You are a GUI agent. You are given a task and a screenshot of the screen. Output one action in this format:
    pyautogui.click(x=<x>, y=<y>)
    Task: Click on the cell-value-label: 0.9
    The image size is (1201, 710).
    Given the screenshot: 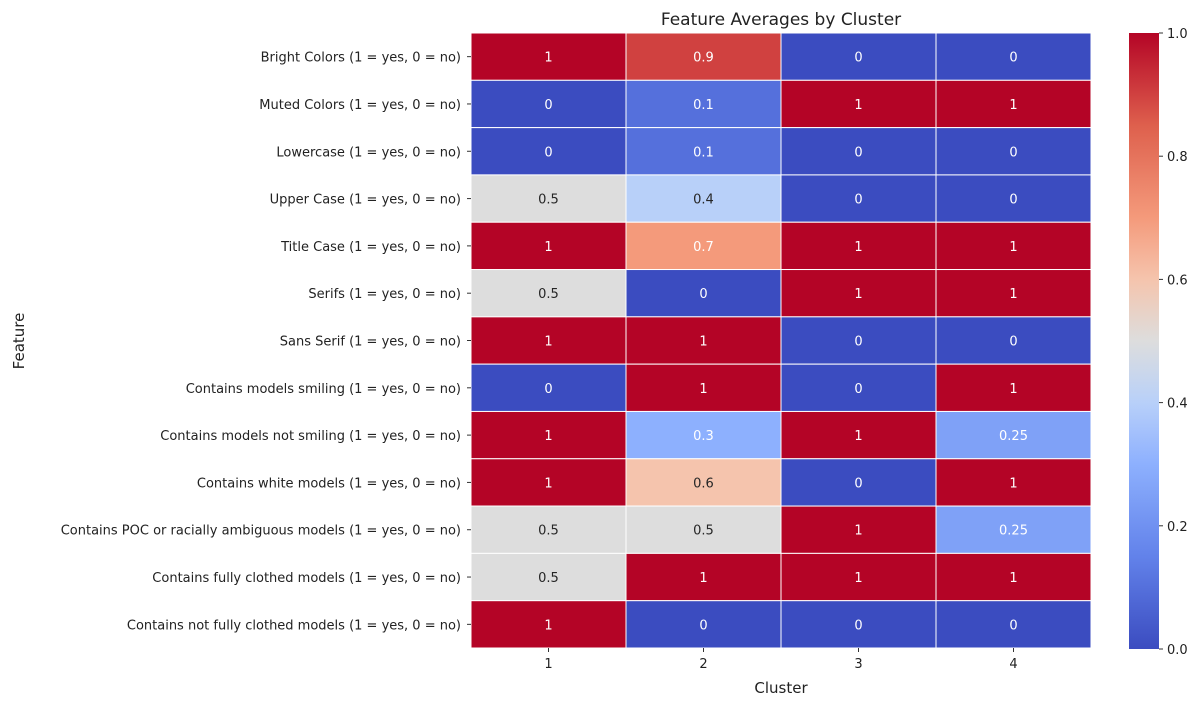 What is the action you would take?
    pyautogui.click(x=703, y=58)
    